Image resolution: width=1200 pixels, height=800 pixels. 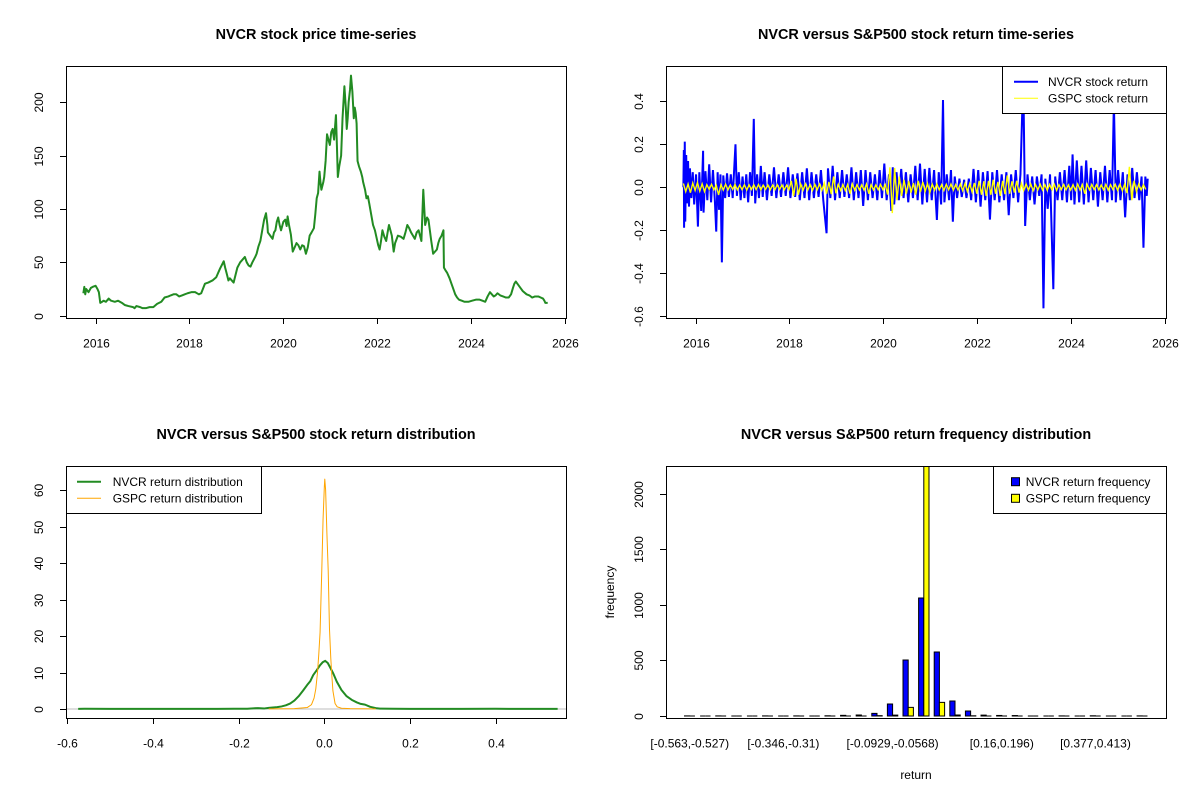 I want to click on y-tick-label: 20, so click(x=39, y=637).